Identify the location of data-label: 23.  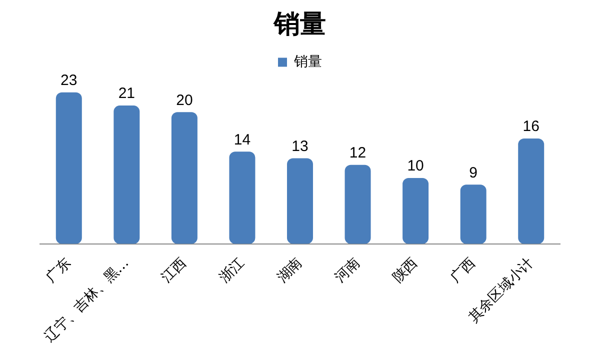
(69, 81).